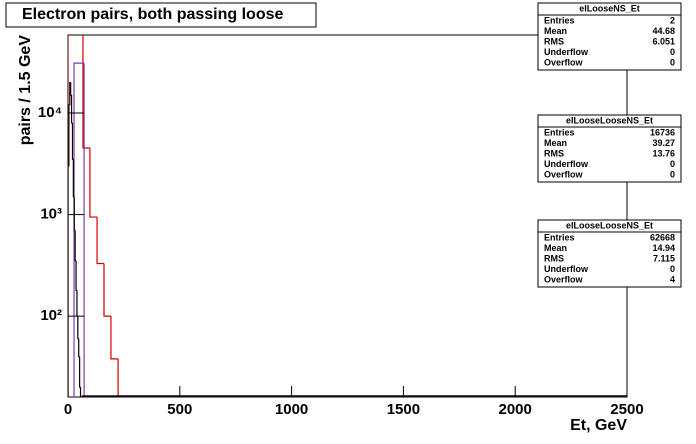  What do you see at coordinates (152, 14) in the screenshot?
I see `chart-title: Electron pairs, both passing loose` at bounding box center [152, 14].